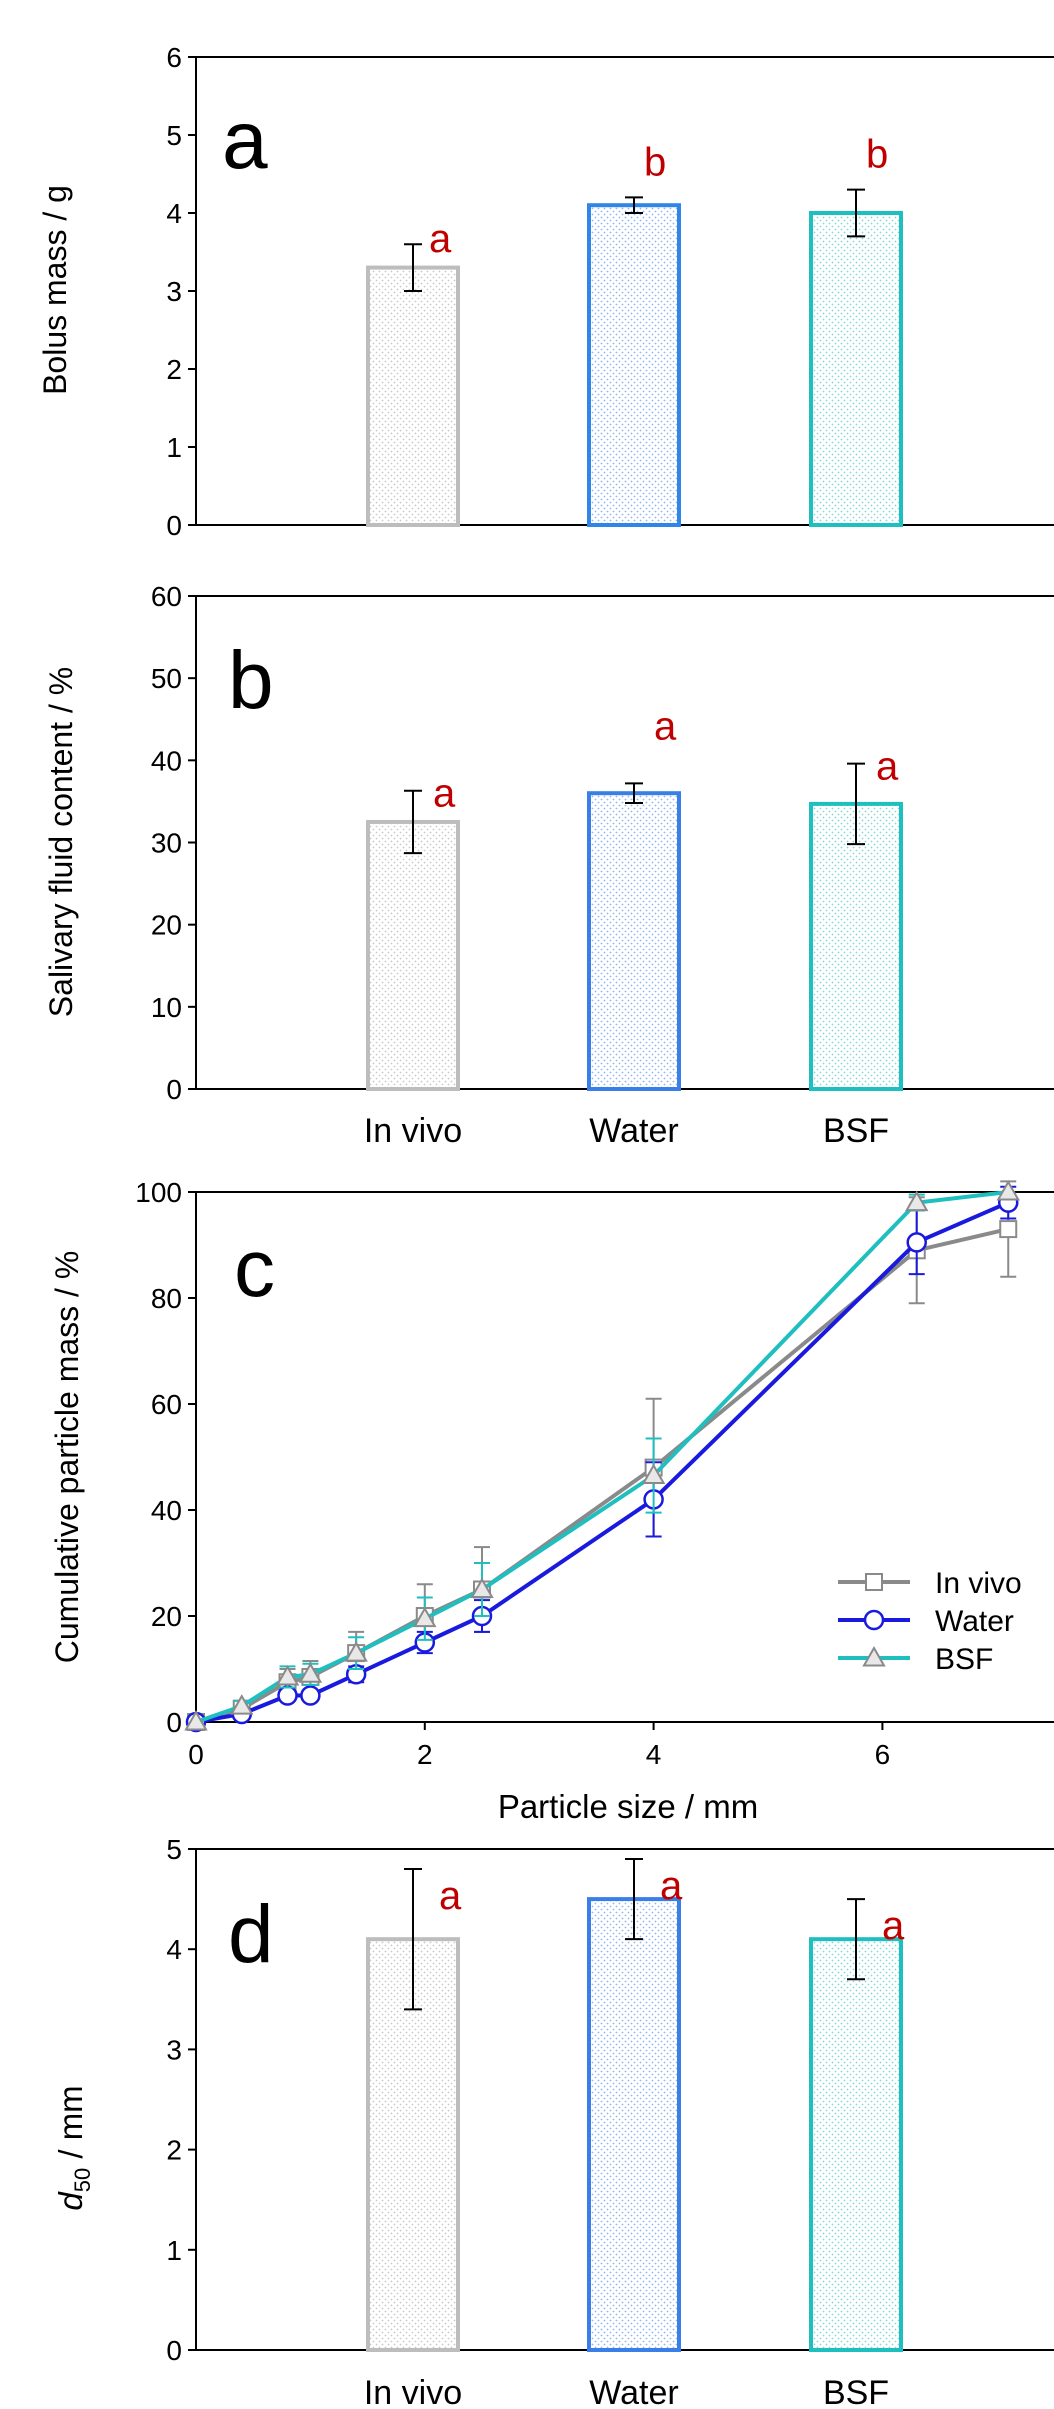 The image size is (1054, 2409). I want to click on panel-c-ytick-label: 100, so click(158, 1192).